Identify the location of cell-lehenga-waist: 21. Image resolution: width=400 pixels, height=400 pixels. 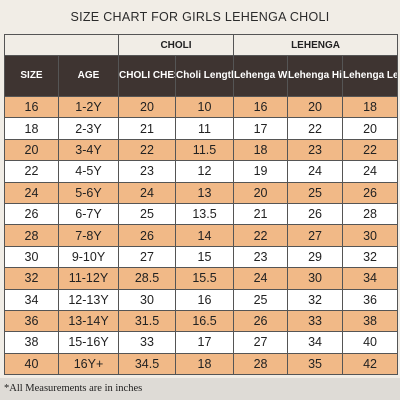
(261, 214).